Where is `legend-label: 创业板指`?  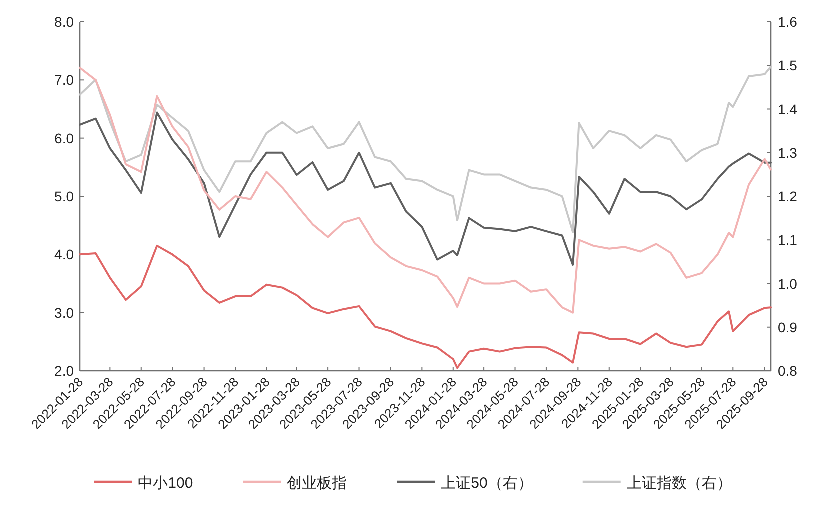
legend-label: 创业板指 is located at coordinates (317, 483).